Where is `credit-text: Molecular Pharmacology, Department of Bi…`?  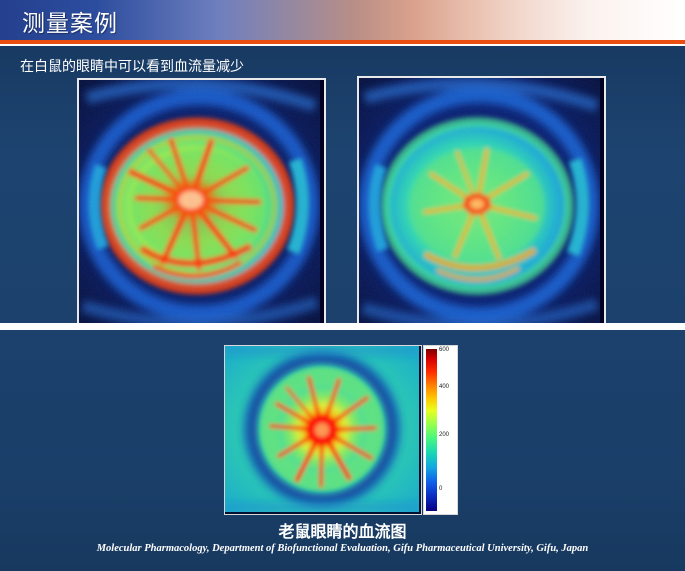 credit-text: Molecular Pharmacology, Department of Bi… is located at coordinates (342, 548).